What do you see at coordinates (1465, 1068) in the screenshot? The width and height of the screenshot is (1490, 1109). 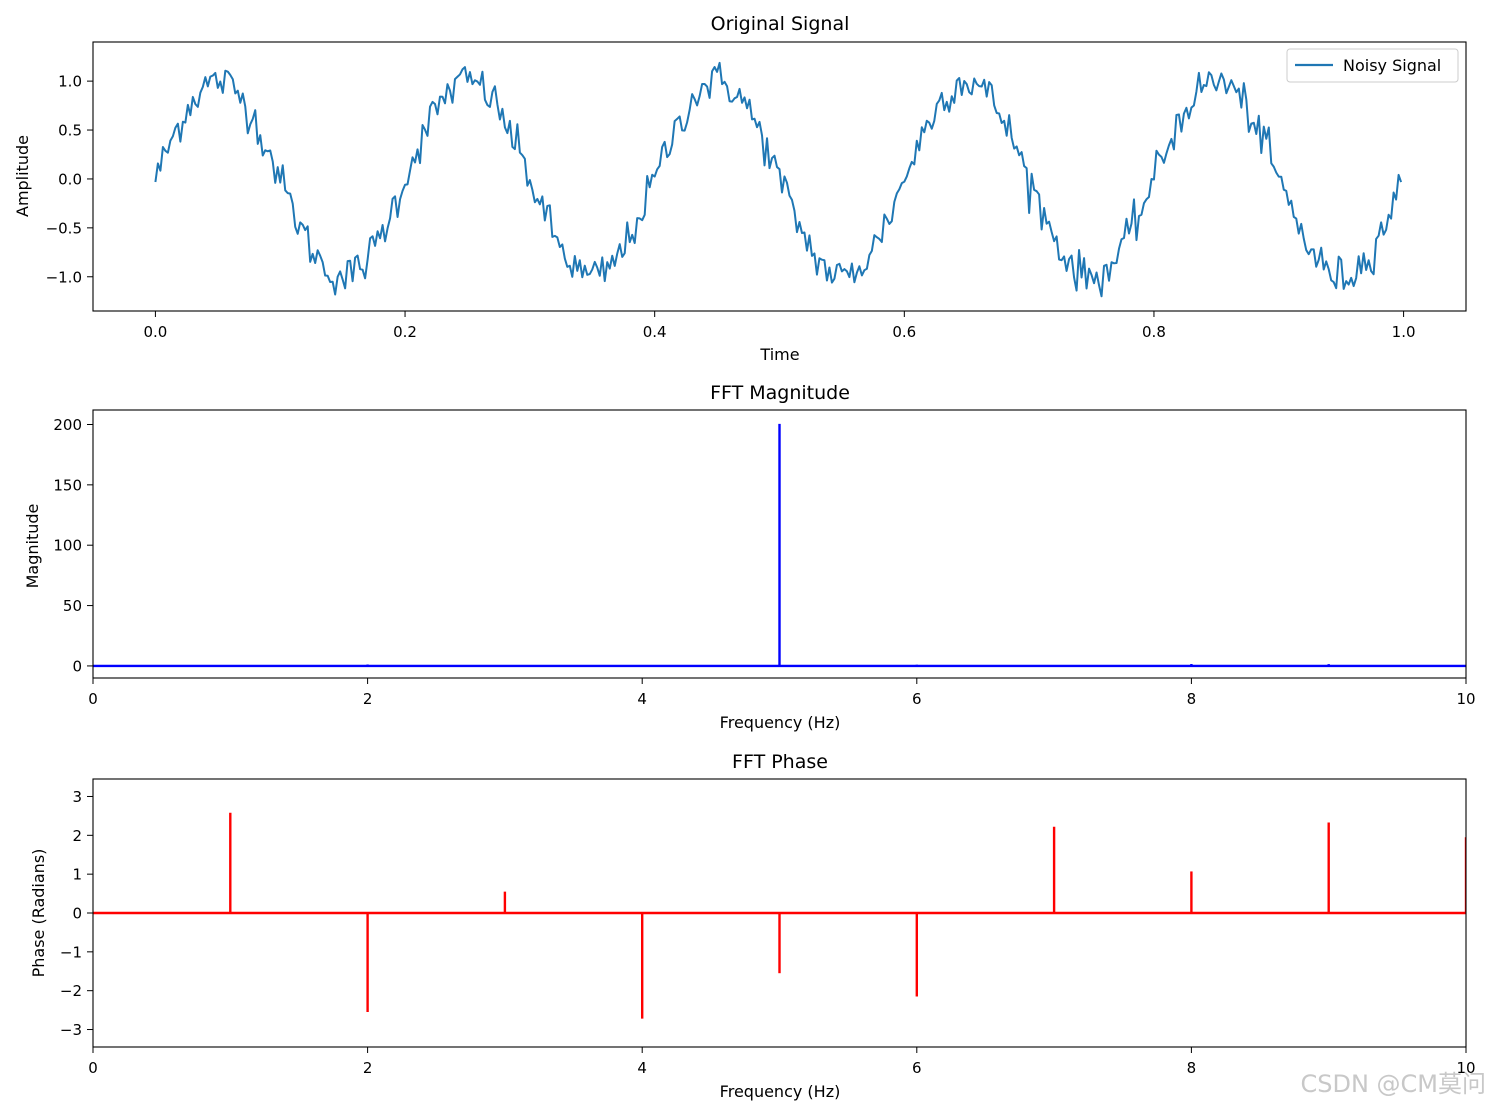 I see `fft-phase-xtick-label: 10` at bounding box center [1465, 1068].